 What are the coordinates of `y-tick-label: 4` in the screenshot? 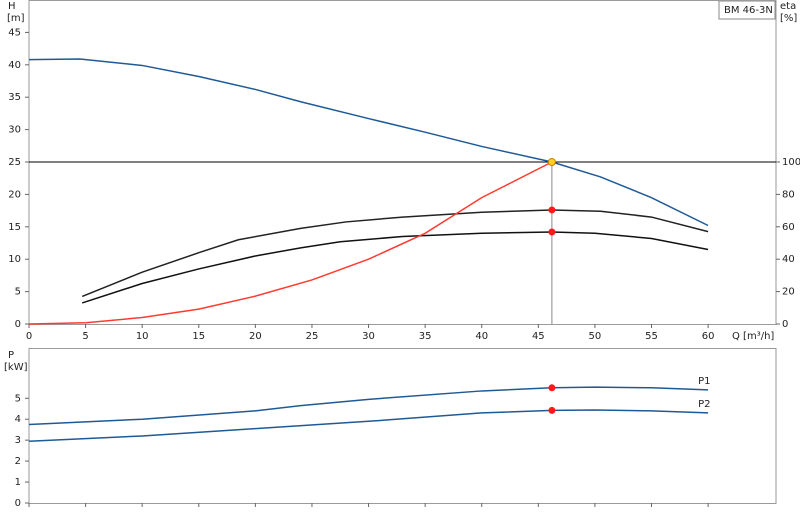 It's located at (18, 419).